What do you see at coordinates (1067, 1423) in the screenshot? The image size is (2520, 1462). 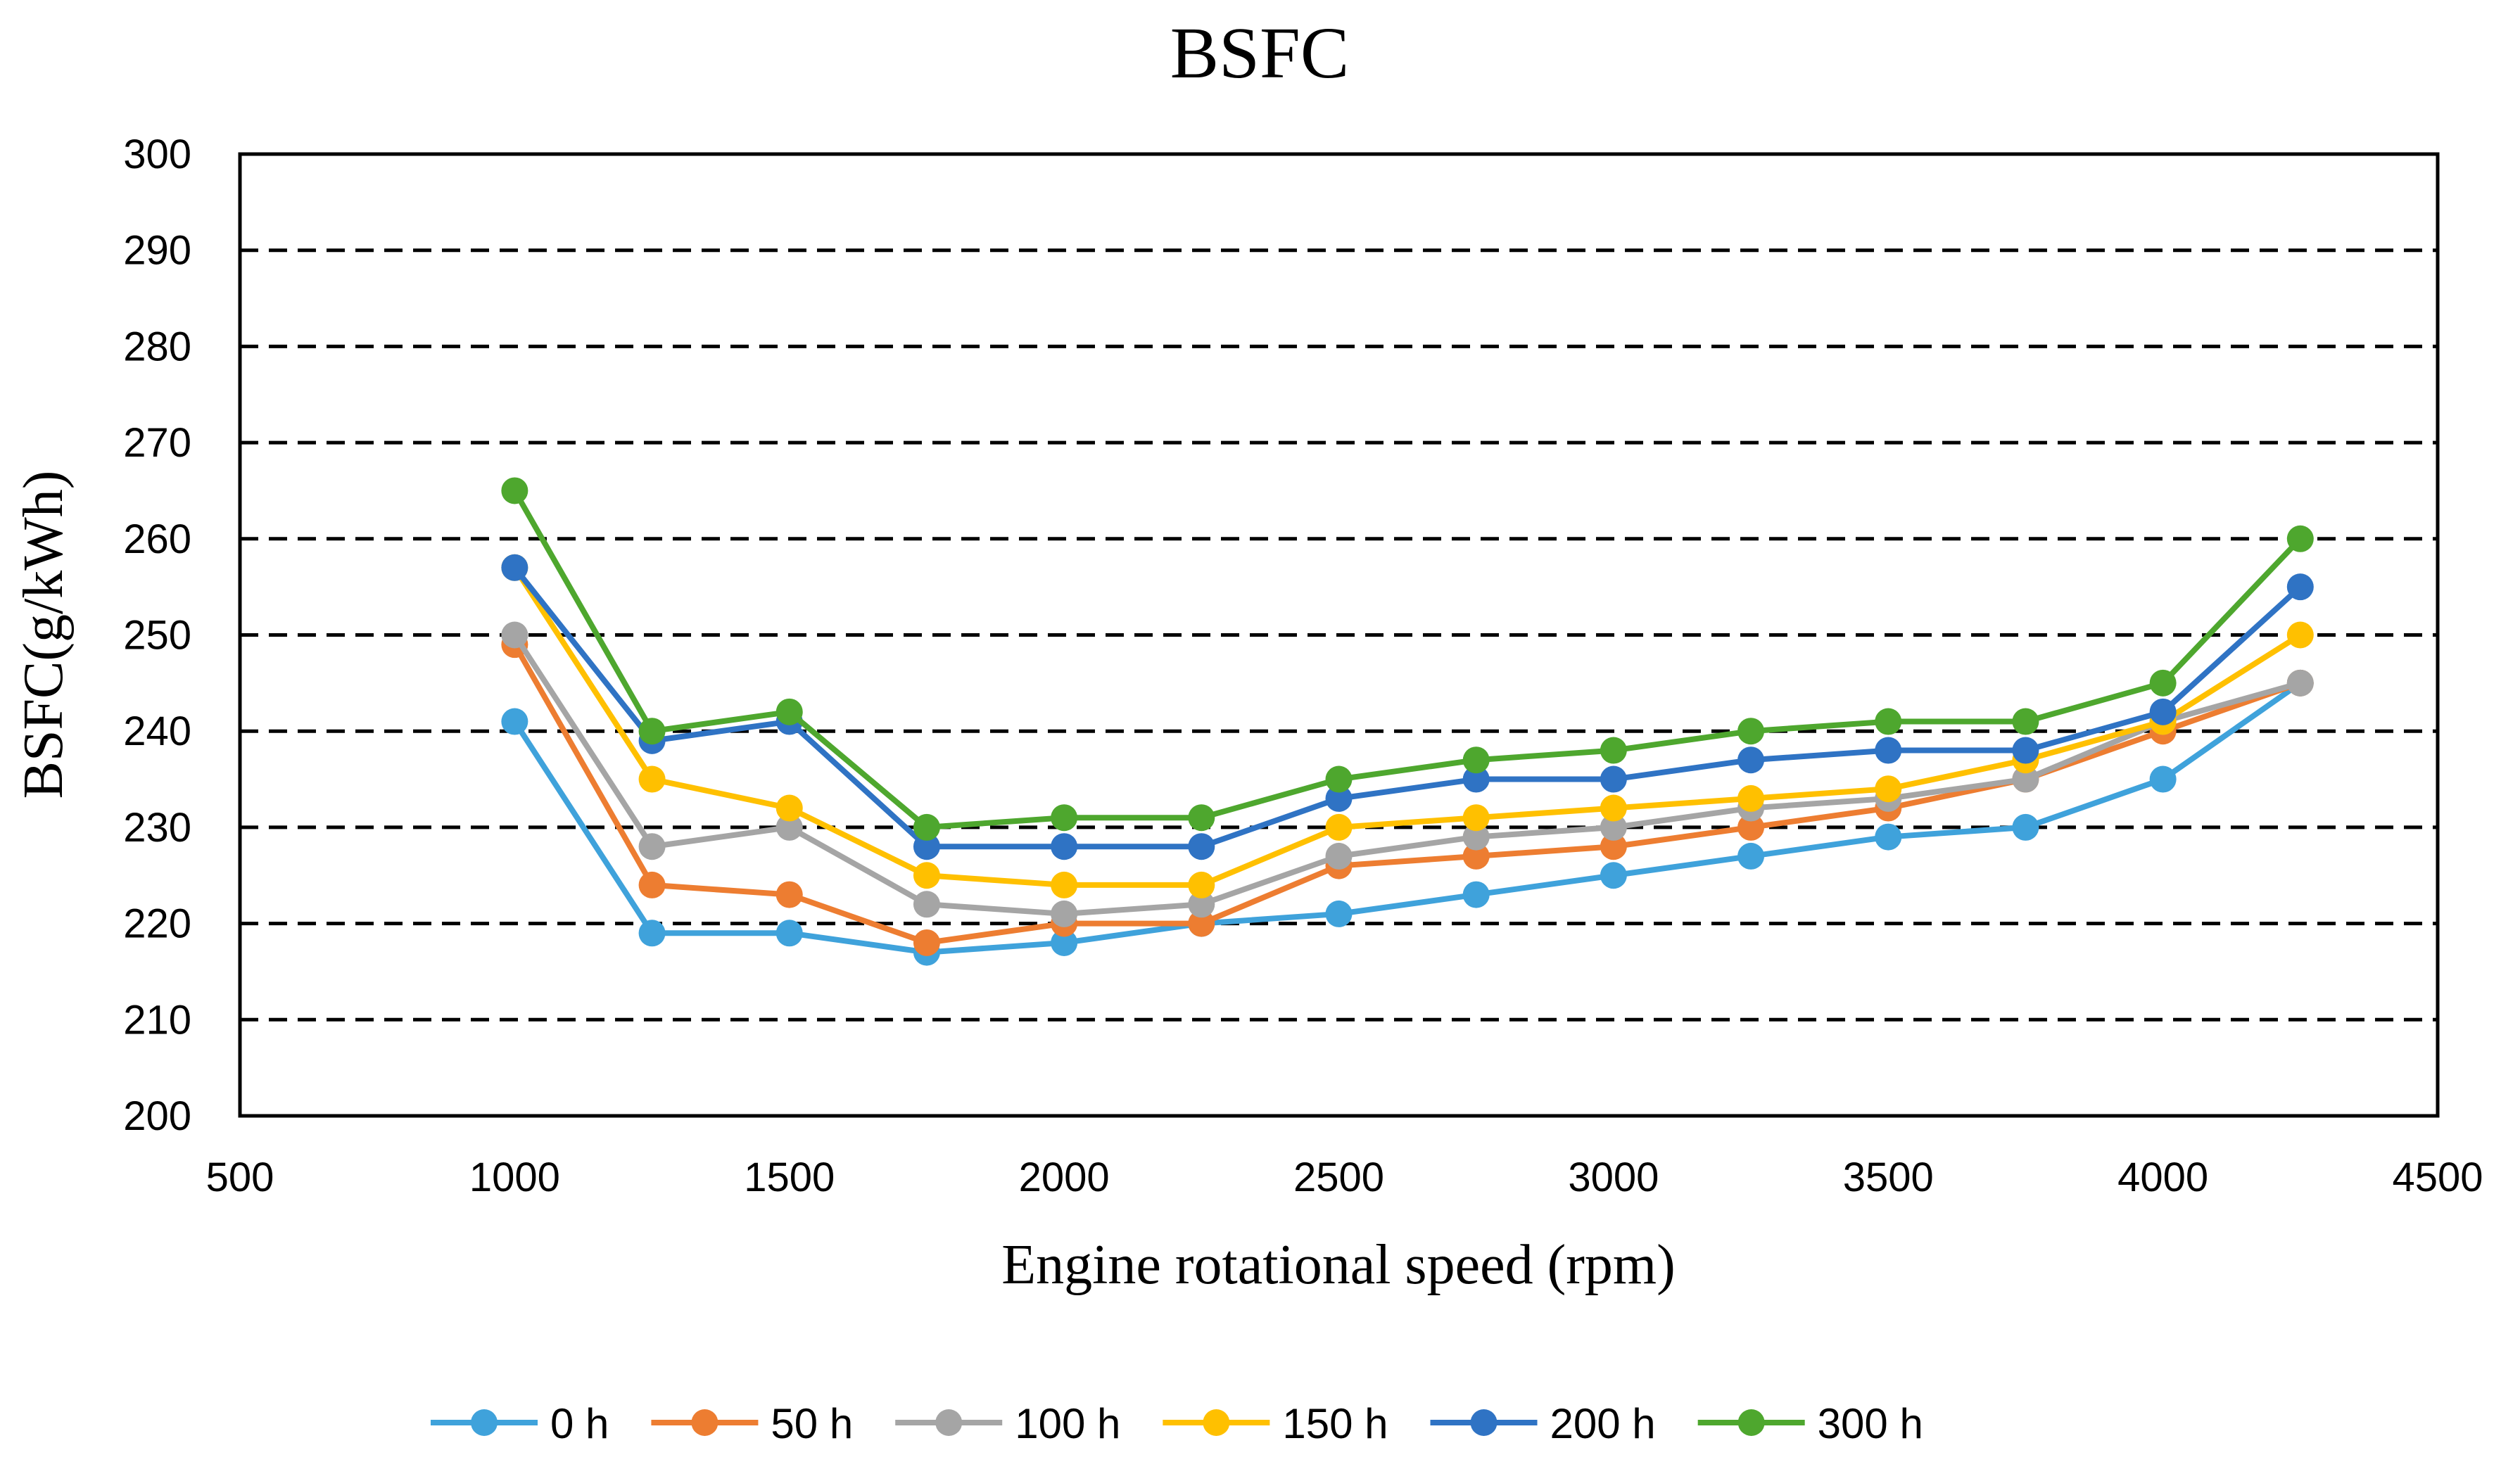 I see `legend-label-100h: 100 h` at bounding box center [1067, 1423].